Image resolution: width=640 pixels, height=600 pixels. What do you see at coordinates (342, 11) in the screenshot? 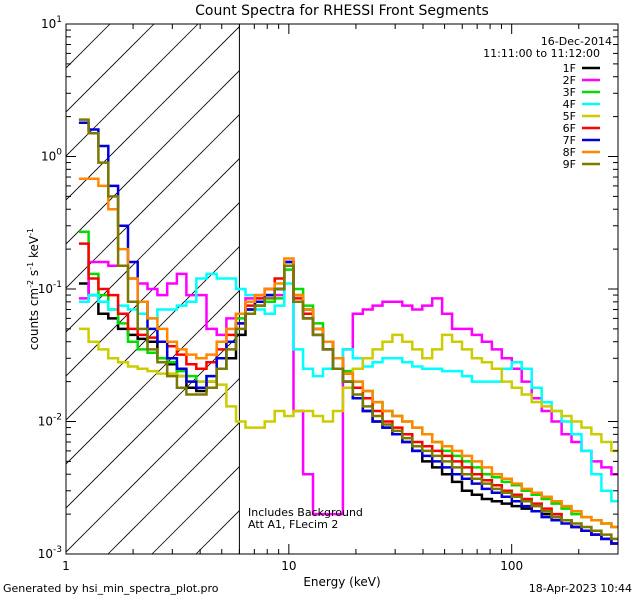
I see `chart-title: Count Spectra for RHESSI Front Segments` at bounding box center [342, 11].